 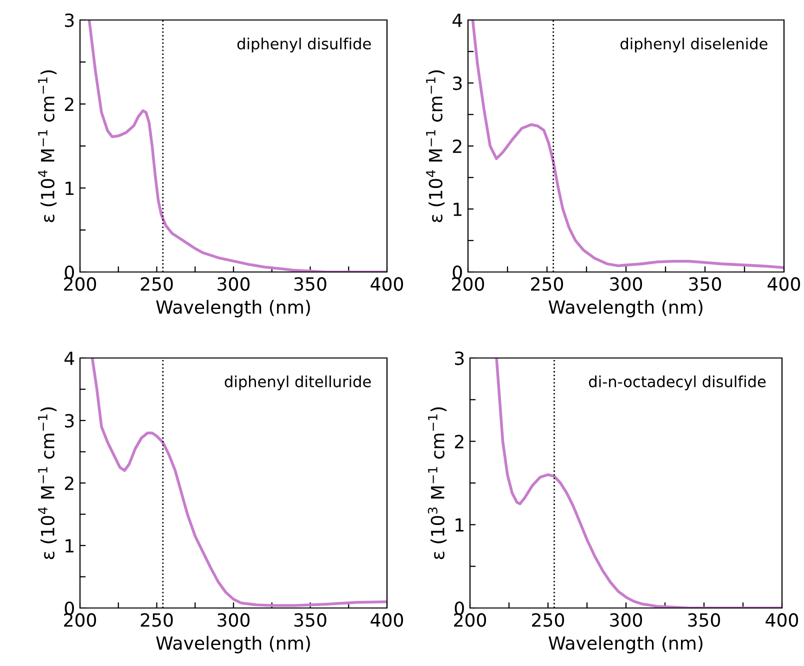 I want to click on annotation: diphenyl diselenide, so click(x=694, y=45).